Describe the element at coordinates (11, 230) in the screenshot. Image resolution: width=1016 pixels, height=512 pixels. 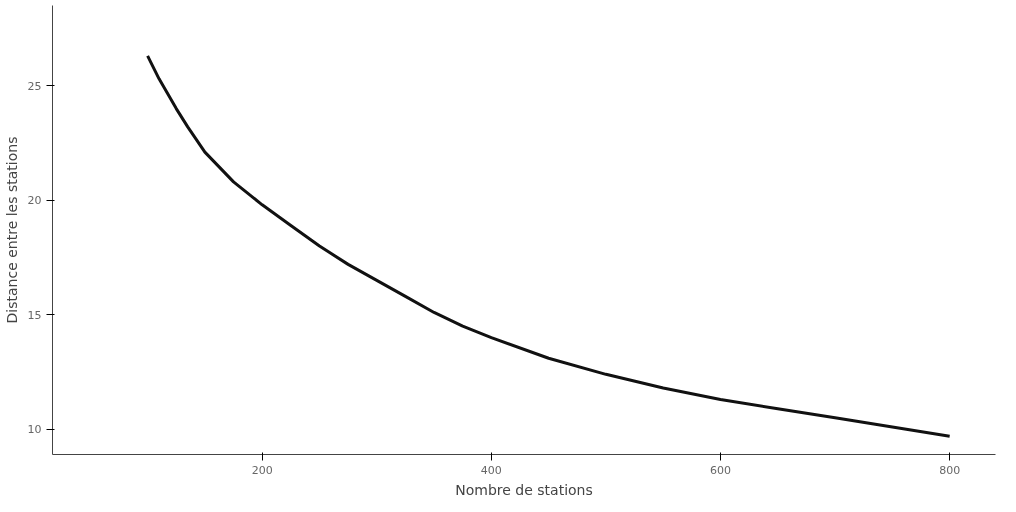
I see `y-axis-title: Distance entre les stations` at that location.